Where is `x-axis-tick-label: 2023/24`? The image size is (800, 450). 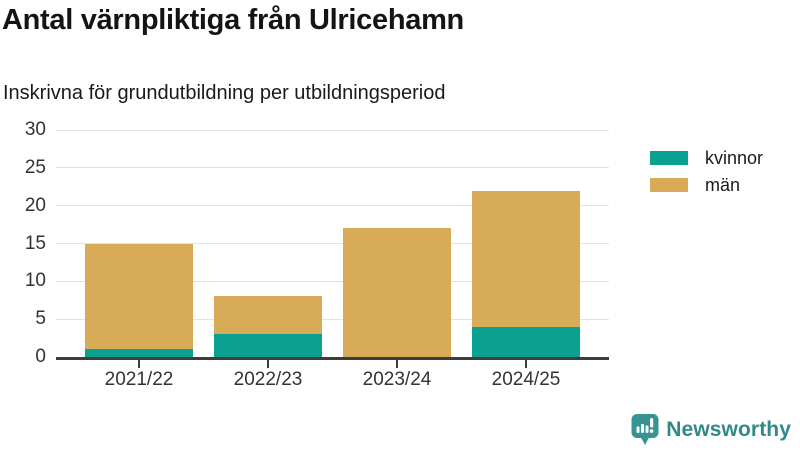 x-axis-tick-label: 2023/24 is located at coordinates (397, 379).